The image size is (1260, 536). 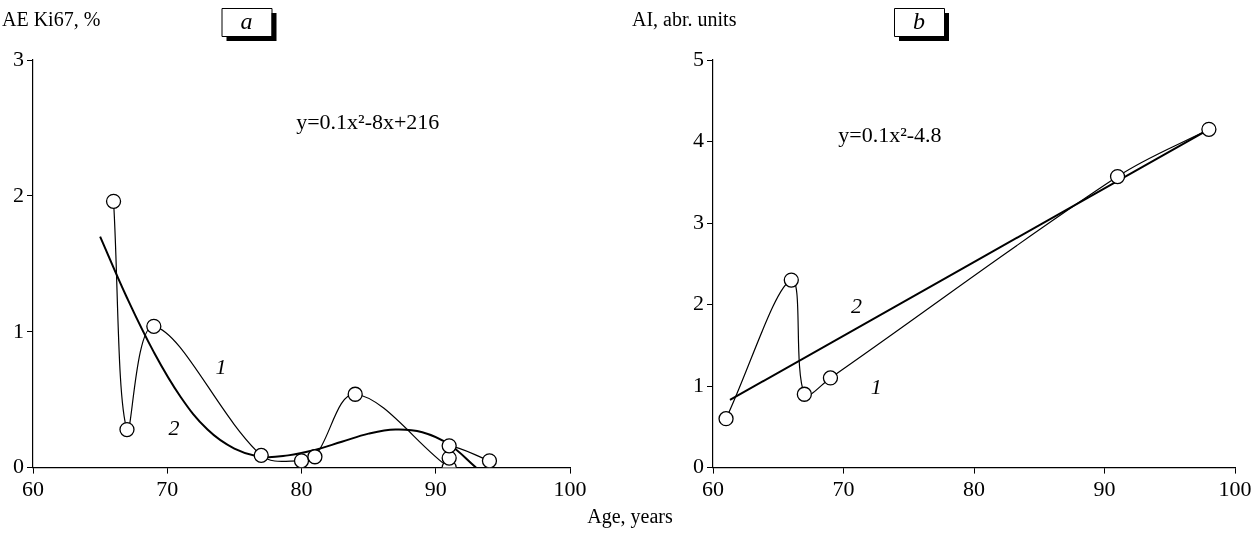 What do you see at coordinates (368, 122) in the screenshot?
I see `annotation: y=0.1x²-8x+216` at bounding box center [368, 122].